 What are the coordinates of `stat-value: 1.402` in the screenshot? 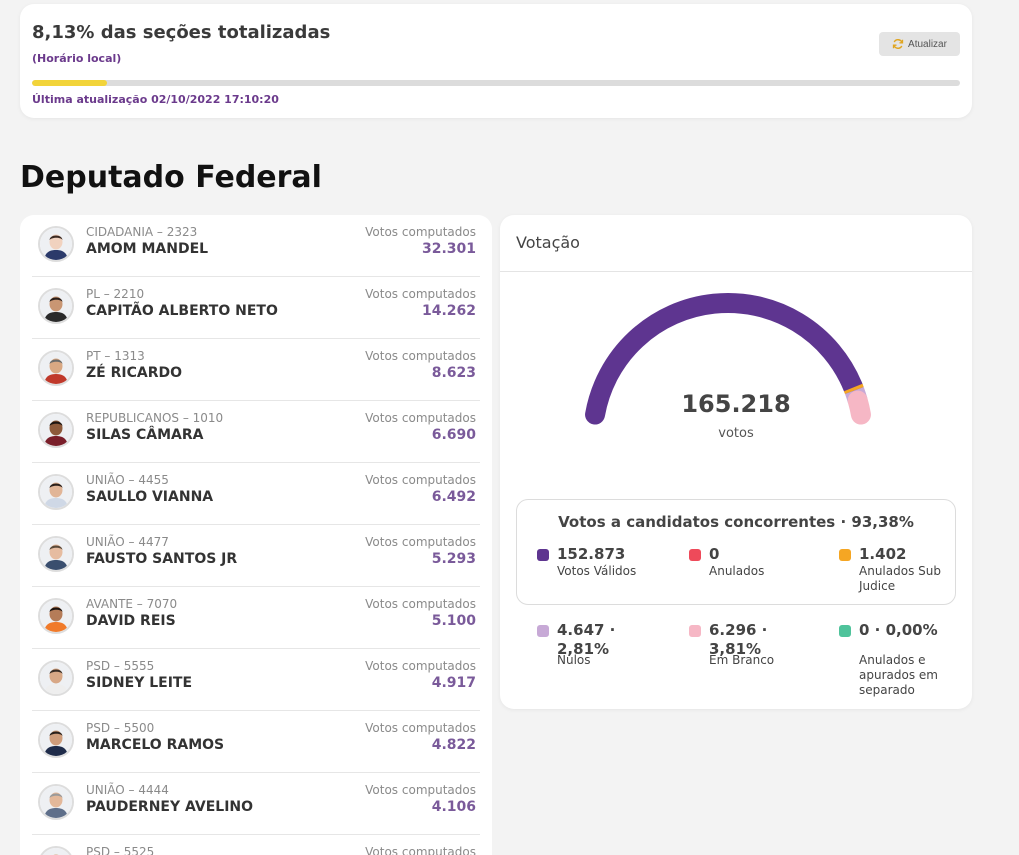 It's located at (883, 554).